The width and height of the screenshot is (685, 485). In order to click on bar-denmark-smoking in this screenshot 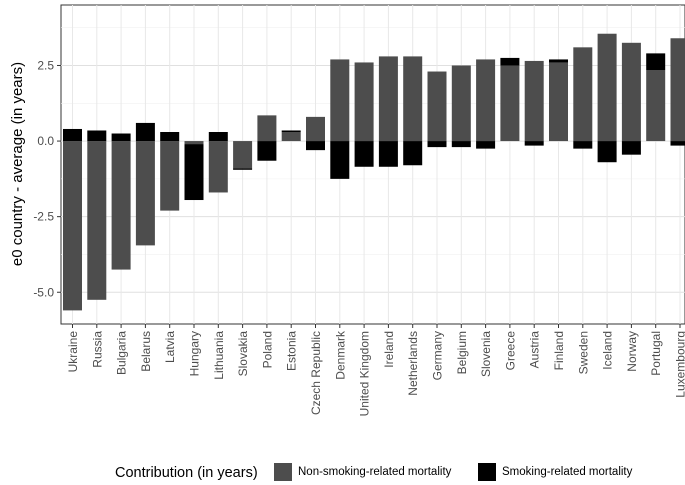, I will do `click(340, 160)`.